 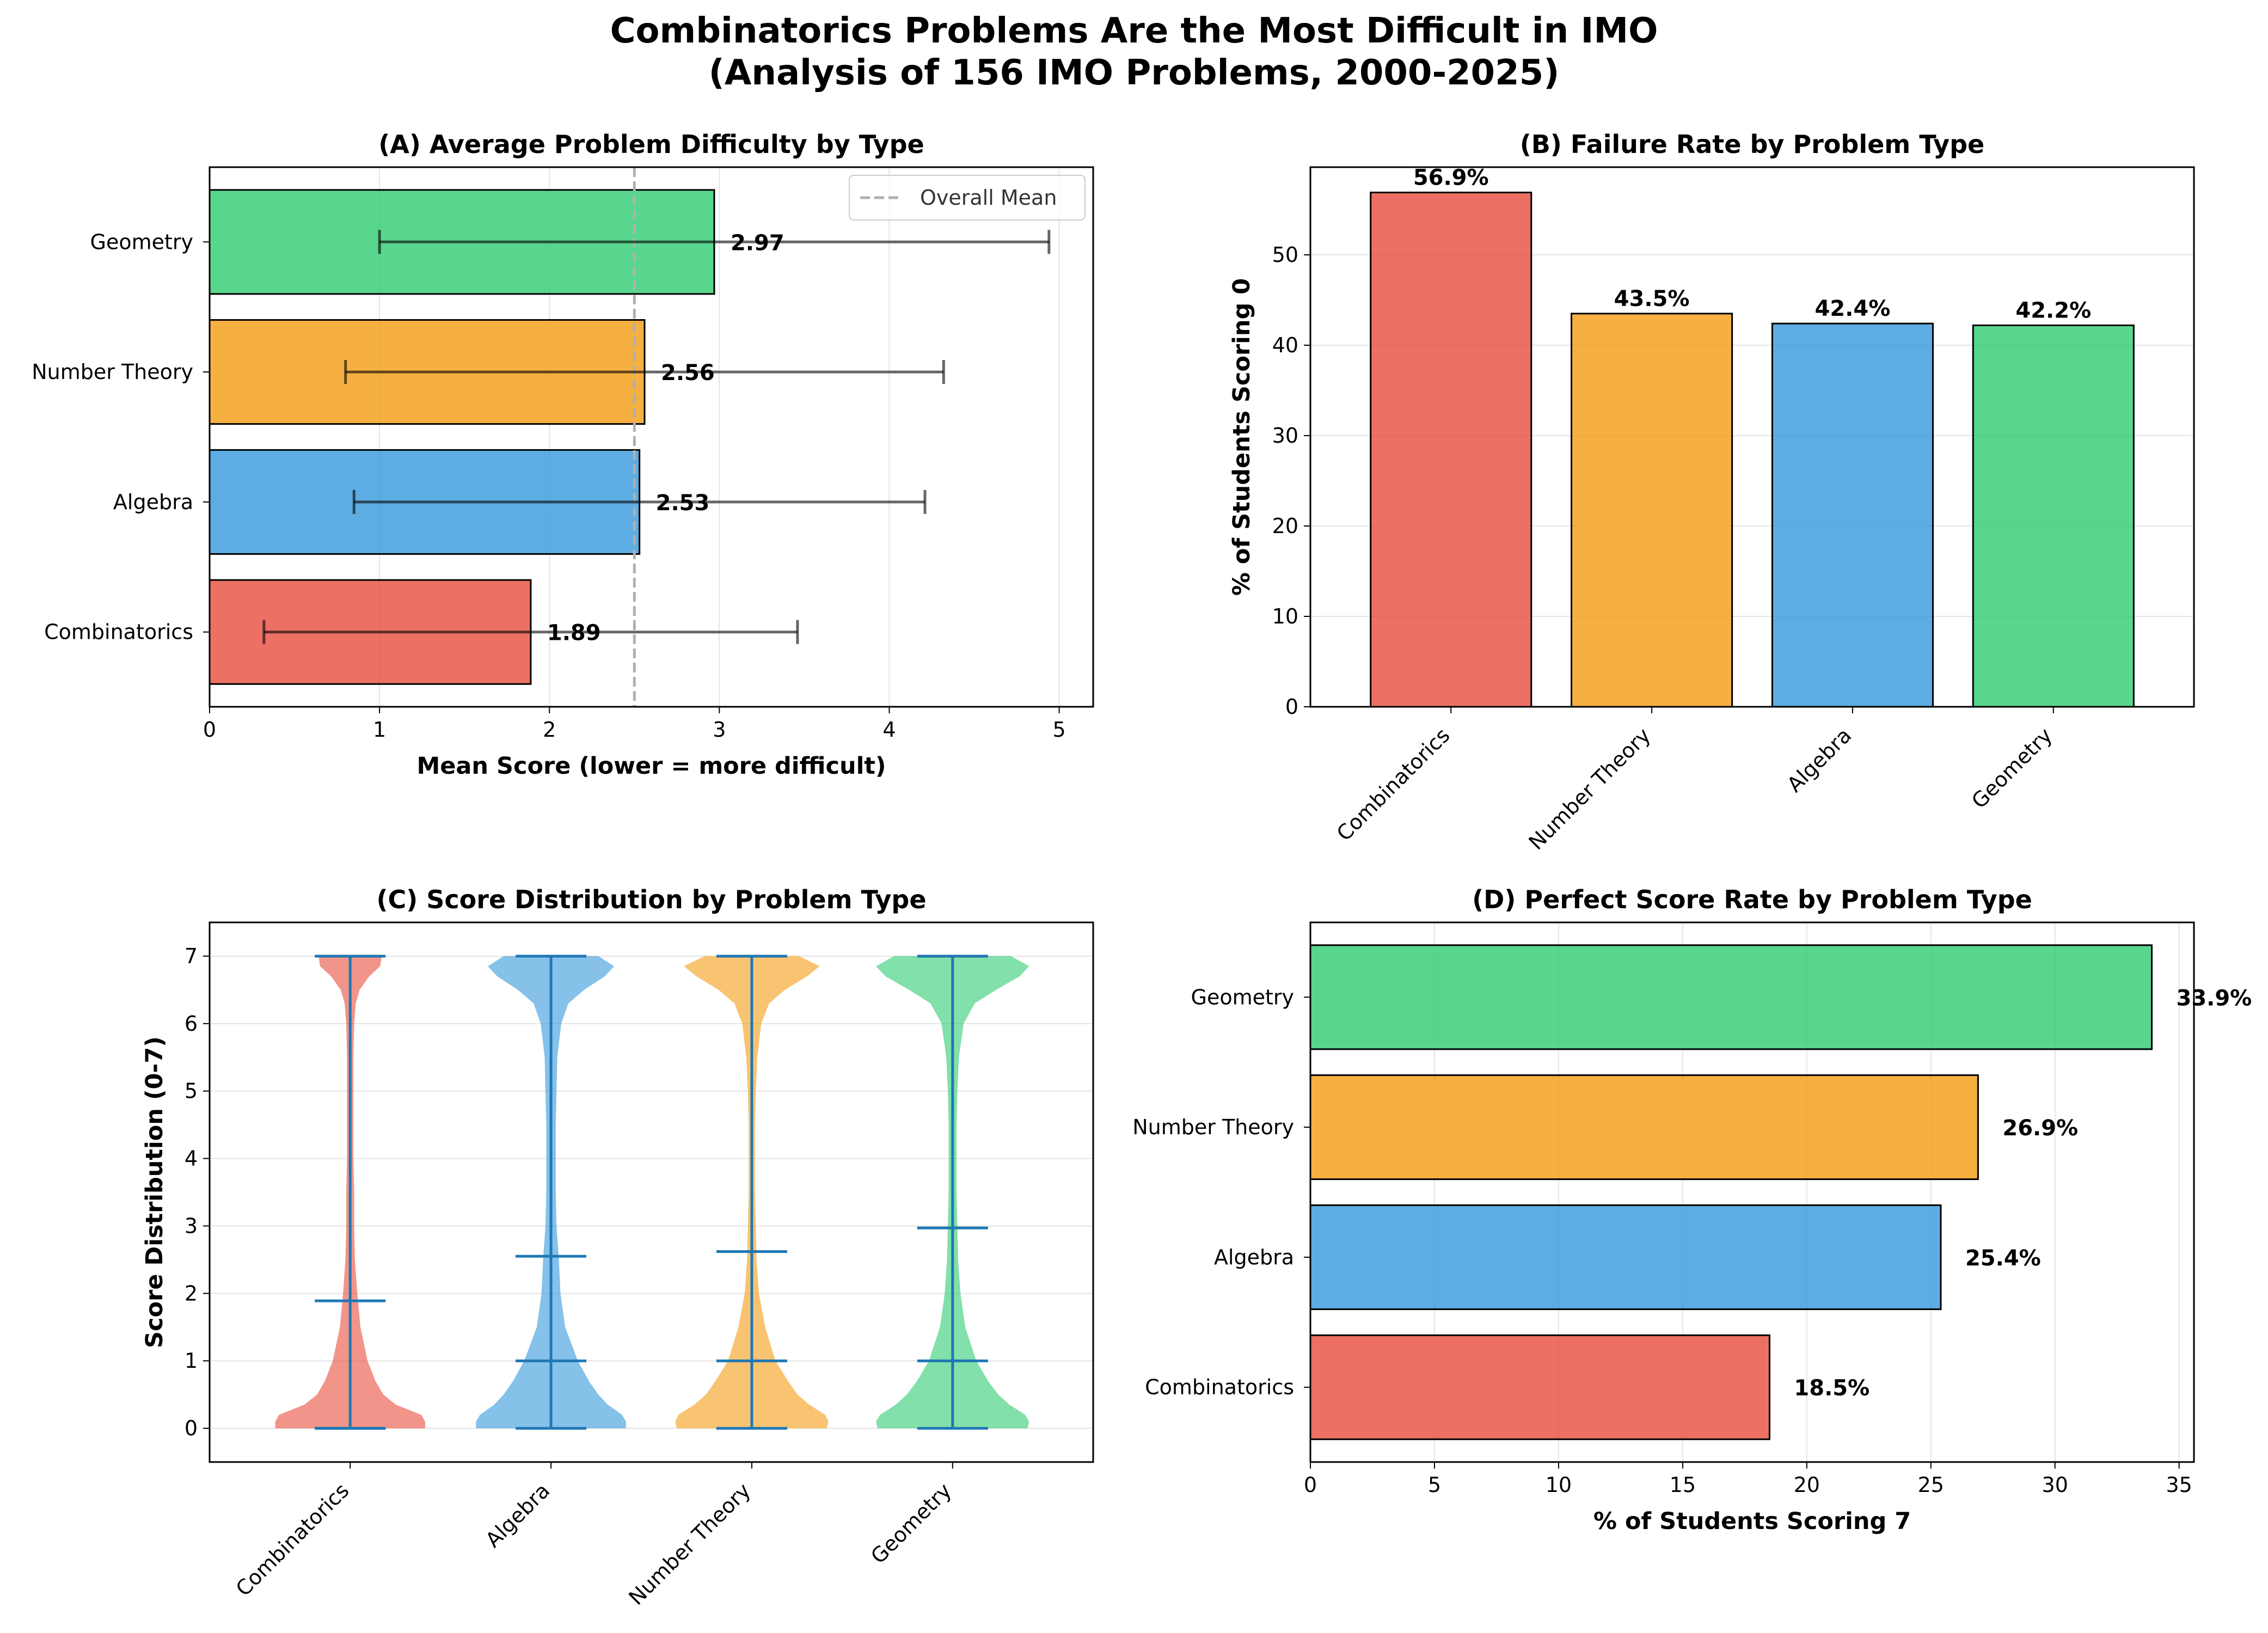 I want to click on y-tick-label: 2, so click(x=191, y=1293).